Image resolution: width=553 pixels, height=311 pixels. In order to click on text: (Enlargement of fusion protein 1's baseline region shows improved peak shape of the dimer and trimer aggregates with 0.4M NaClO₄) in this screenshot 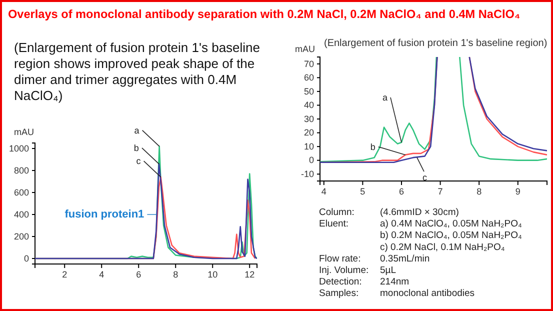, I will do `click(138, 72)`.